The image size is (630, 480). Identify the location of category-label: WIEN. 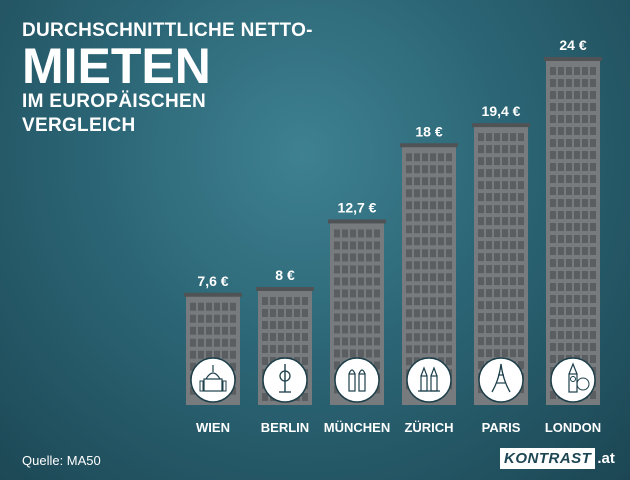
(213, 427).